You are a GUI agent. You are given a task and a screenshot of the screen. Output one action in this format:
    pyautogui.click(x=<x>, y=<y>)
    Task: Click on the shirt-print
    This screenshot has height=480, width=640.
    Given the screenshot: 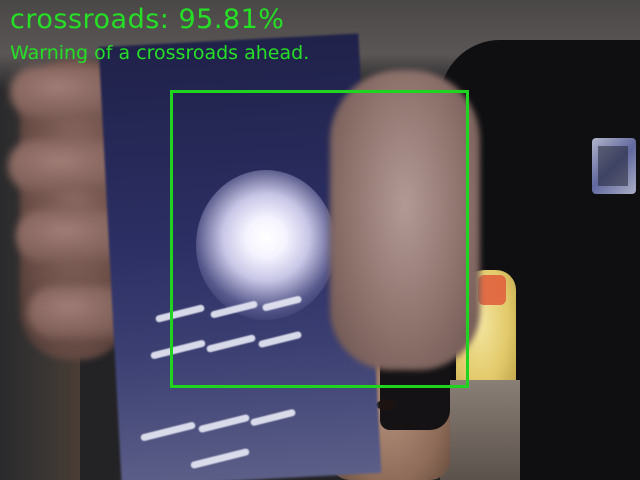 What is the action you would take?
    pyautogui.click(x=614, y=166)
    